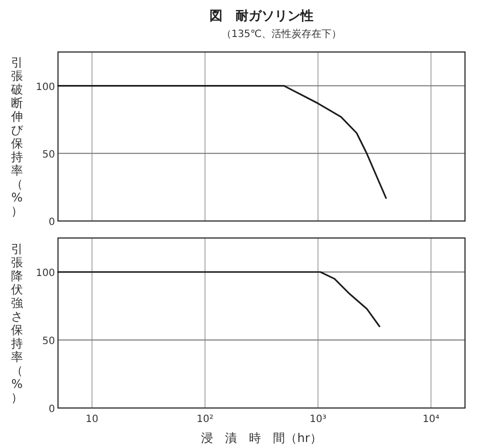 This screenshot has height=446, width=500. What do you see at coordinates (261, 438) in the screenshot?
I see `x-axis-title: 浸 漬 時 間（hr）` at bounding box center [261, 438].